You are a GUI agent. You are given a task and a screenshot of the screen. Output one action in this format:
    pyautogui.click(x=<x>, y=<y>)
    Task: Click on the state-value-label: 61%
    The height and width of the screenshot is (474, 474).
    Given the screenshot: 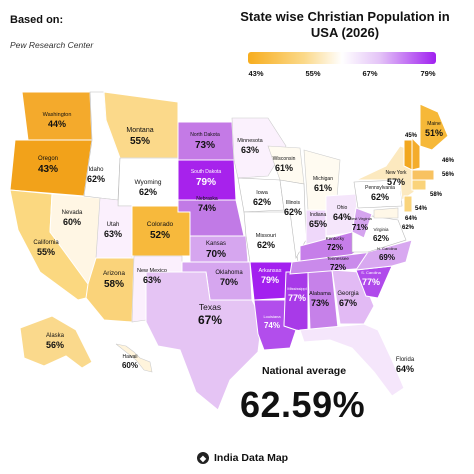 What is the action you would take?
    pyautogui.click(x=323, y=188)
    